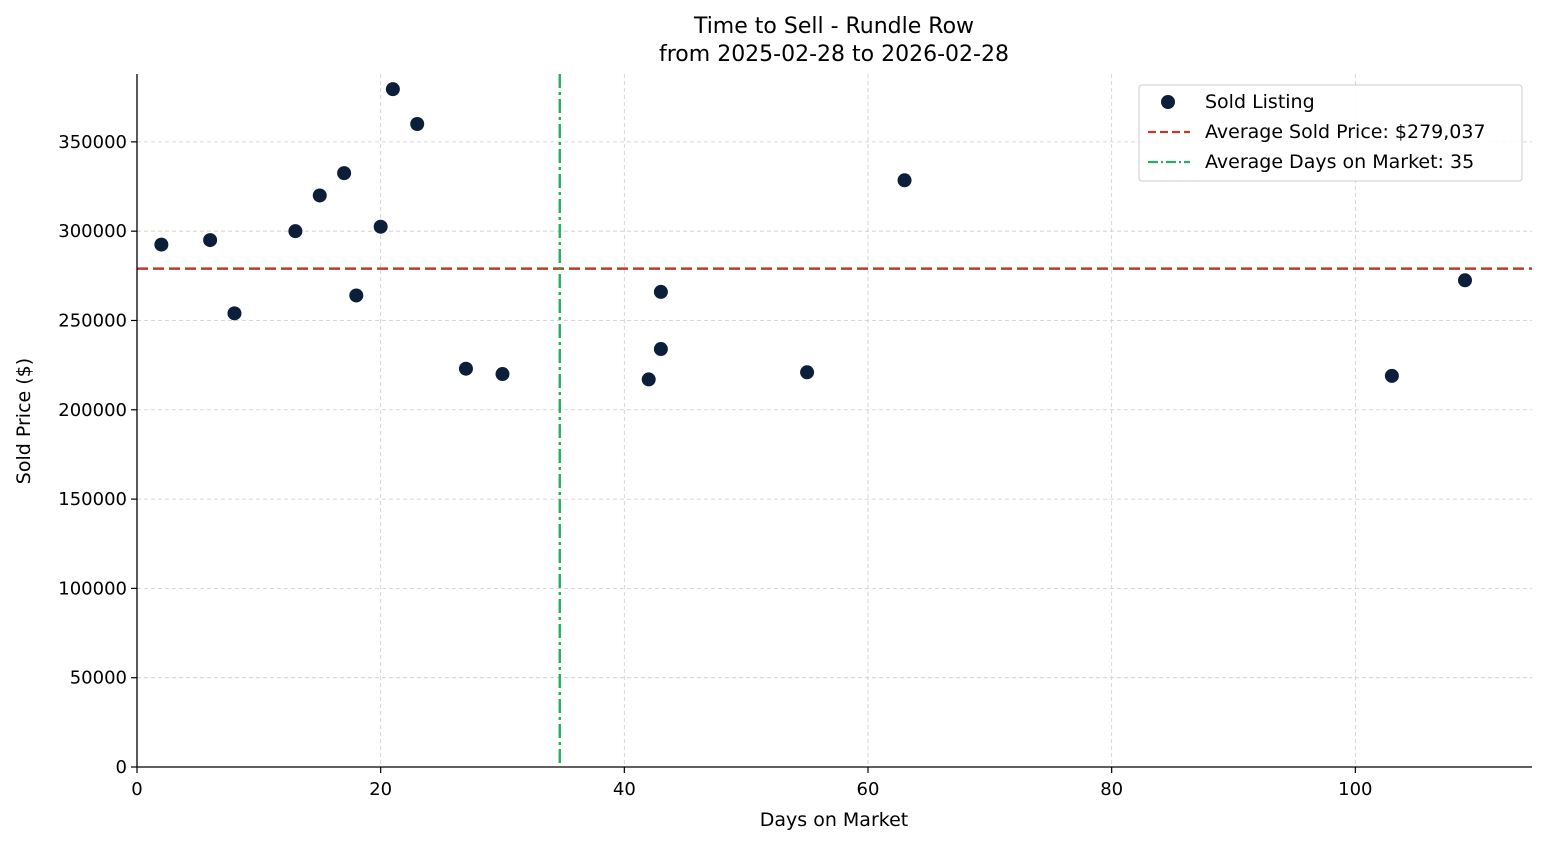 The width and height of the screenshot is (1547, 845). What do you see at coordinates (92, 410) in the screenshot?
I see `y-tick-label: 200000` at bounding box center [92, 410].